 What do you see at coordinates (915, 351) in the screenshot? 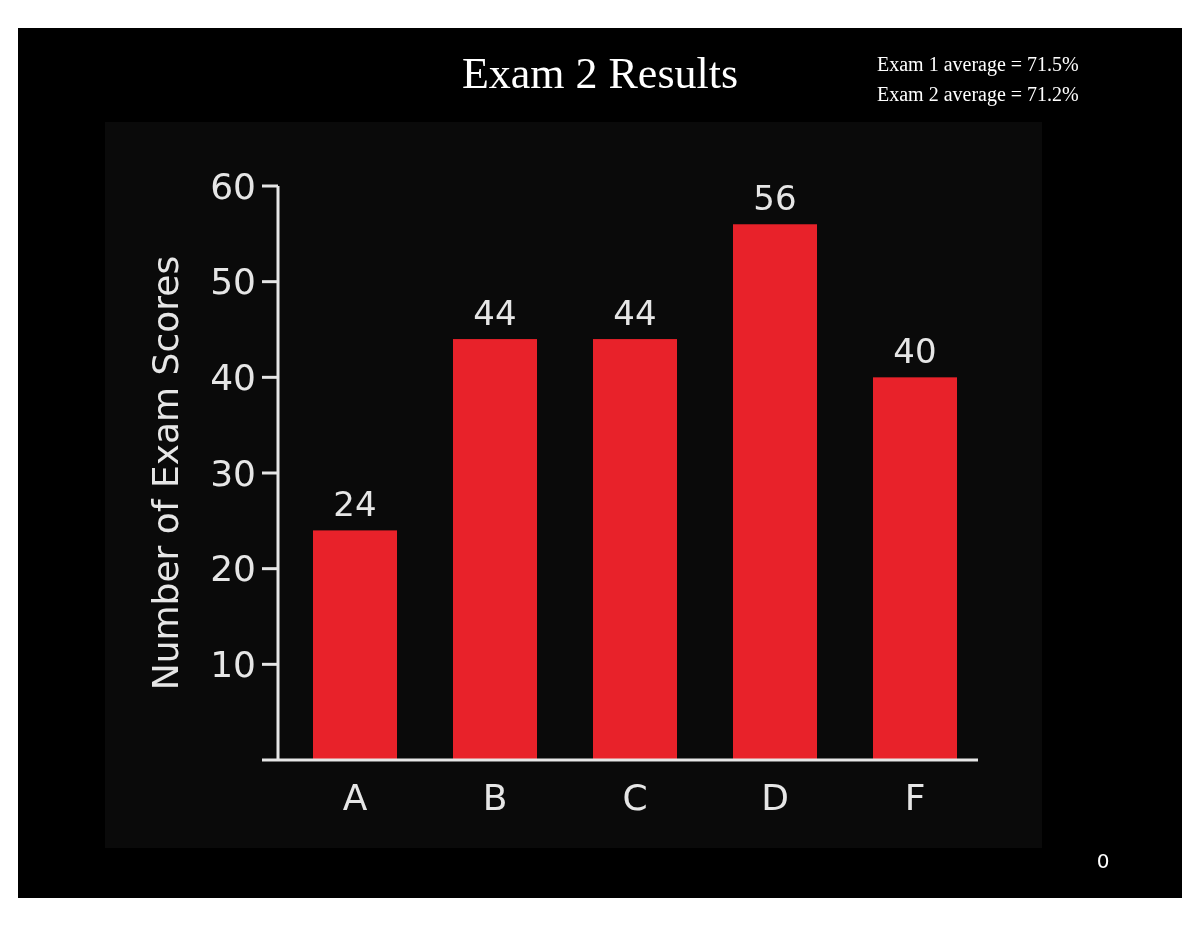
I see `data-label: 40` at bounding box center [915, 351].